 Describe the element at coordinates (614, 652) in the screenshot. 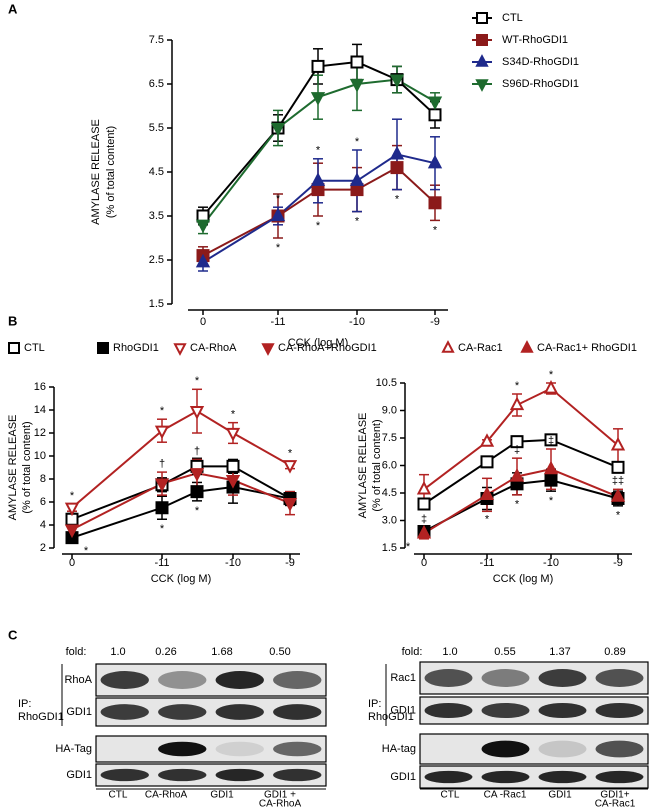

I see `fold-value: 0.89` at that location.